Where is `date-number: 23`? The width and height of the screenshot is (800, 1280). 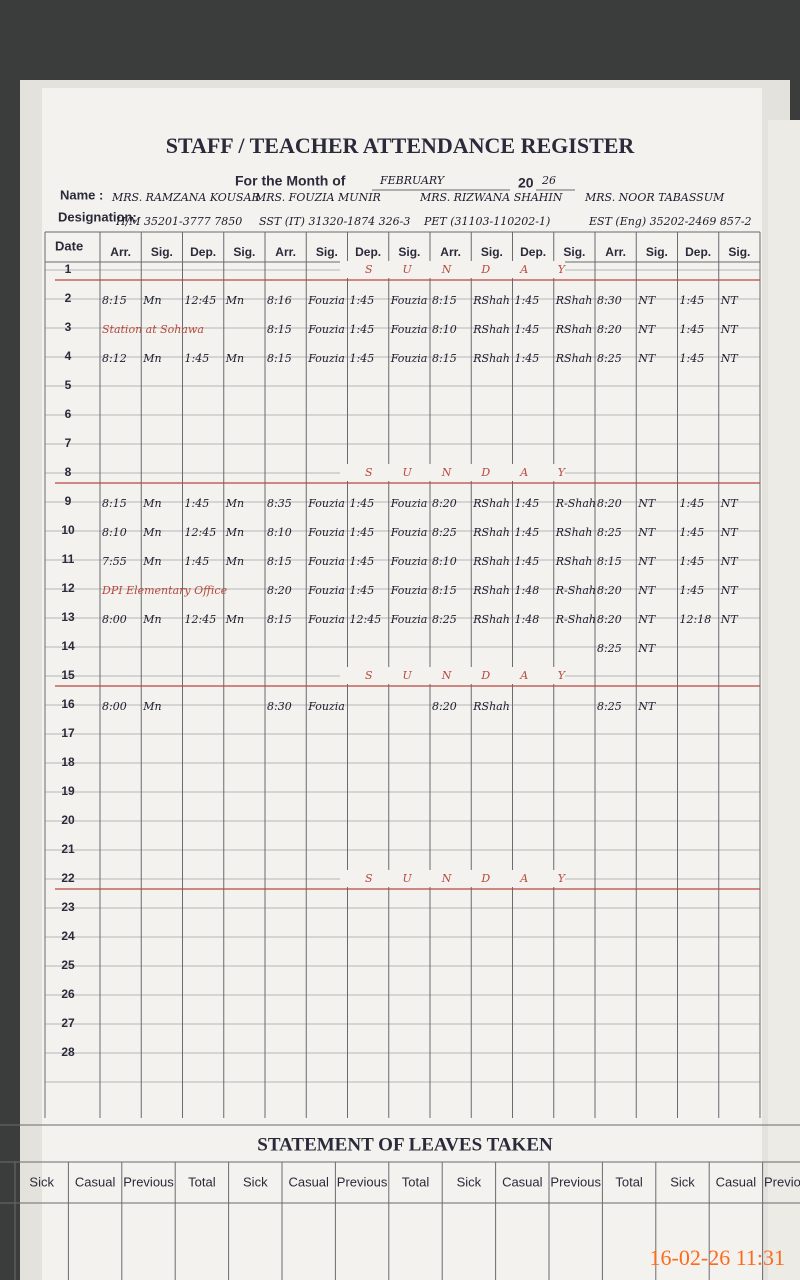 date-number: 23 is located at coordinates (68, 907).